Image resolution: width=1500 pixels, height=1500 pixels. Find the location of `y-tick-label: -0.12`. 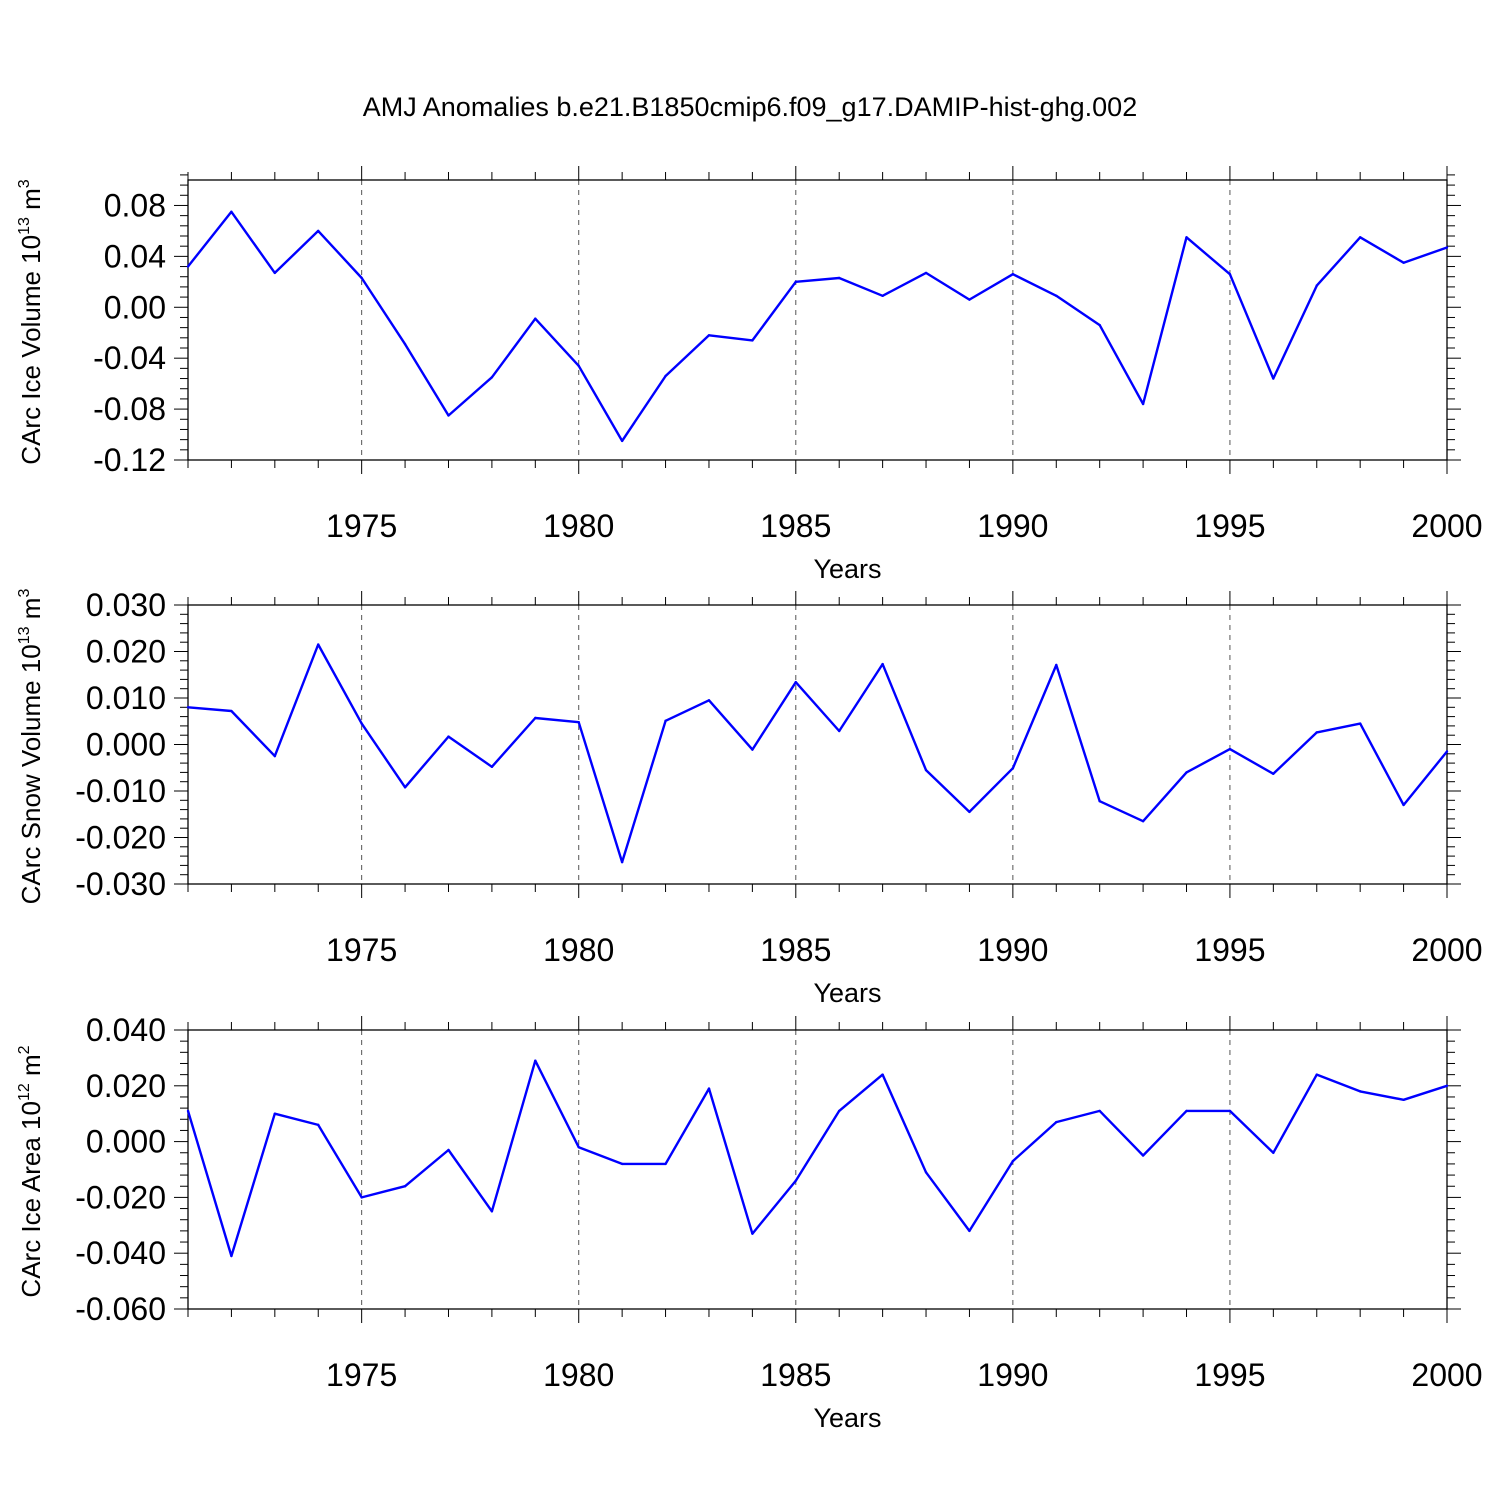

y-tick-label: -0.12 is located at coordinates (129, 460).